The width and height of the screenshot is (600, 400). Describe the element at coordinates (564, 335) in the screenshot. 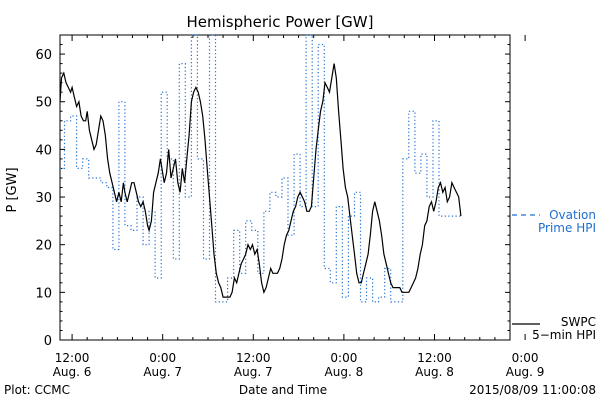

I see `legend-label-swpc-line2: 5−min HPI` at that location.